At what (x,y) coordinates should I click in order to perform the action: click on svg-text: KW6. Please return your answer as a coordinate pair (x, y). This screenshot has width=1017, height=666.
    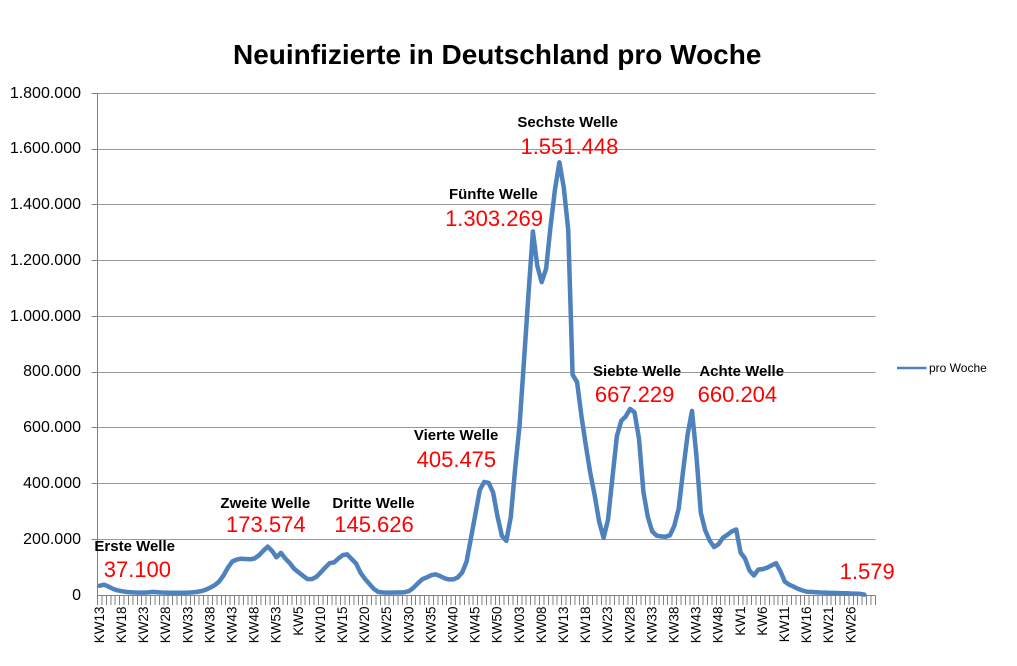
    Looking at the image, I should click on (762, 621).